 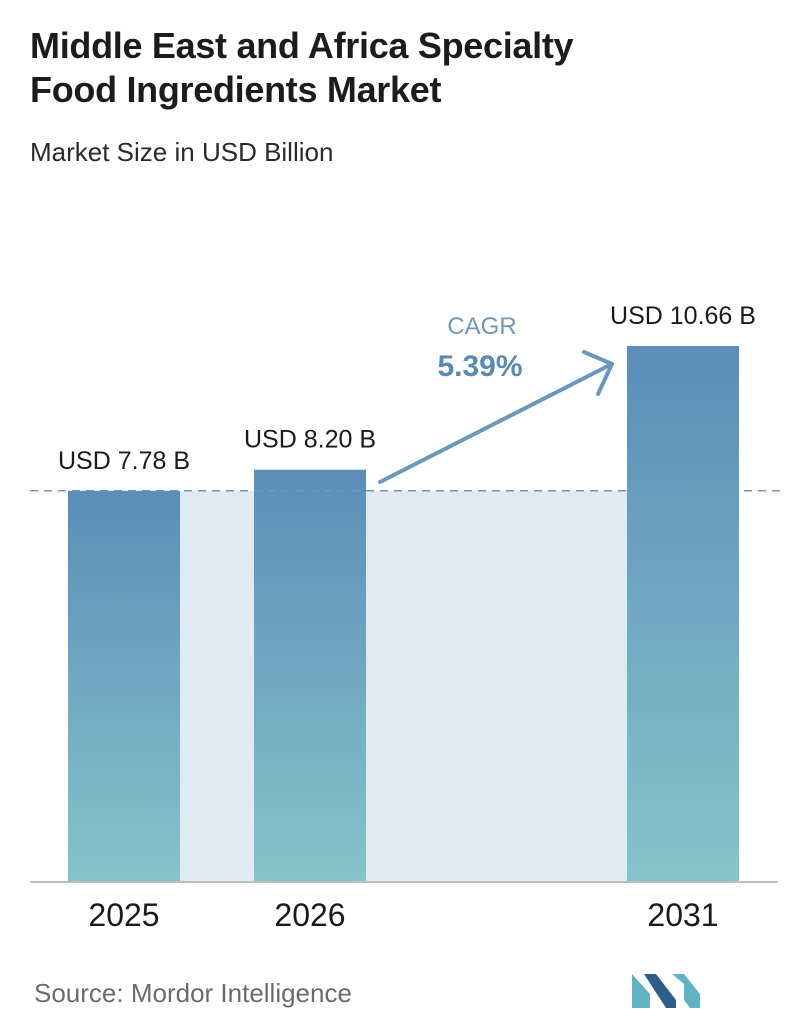 What do you see at coordinates (182, 152) in the screenshot?
I see `chart-subtitle: Market Size in USD Billion` at bounding box center [182, 152].